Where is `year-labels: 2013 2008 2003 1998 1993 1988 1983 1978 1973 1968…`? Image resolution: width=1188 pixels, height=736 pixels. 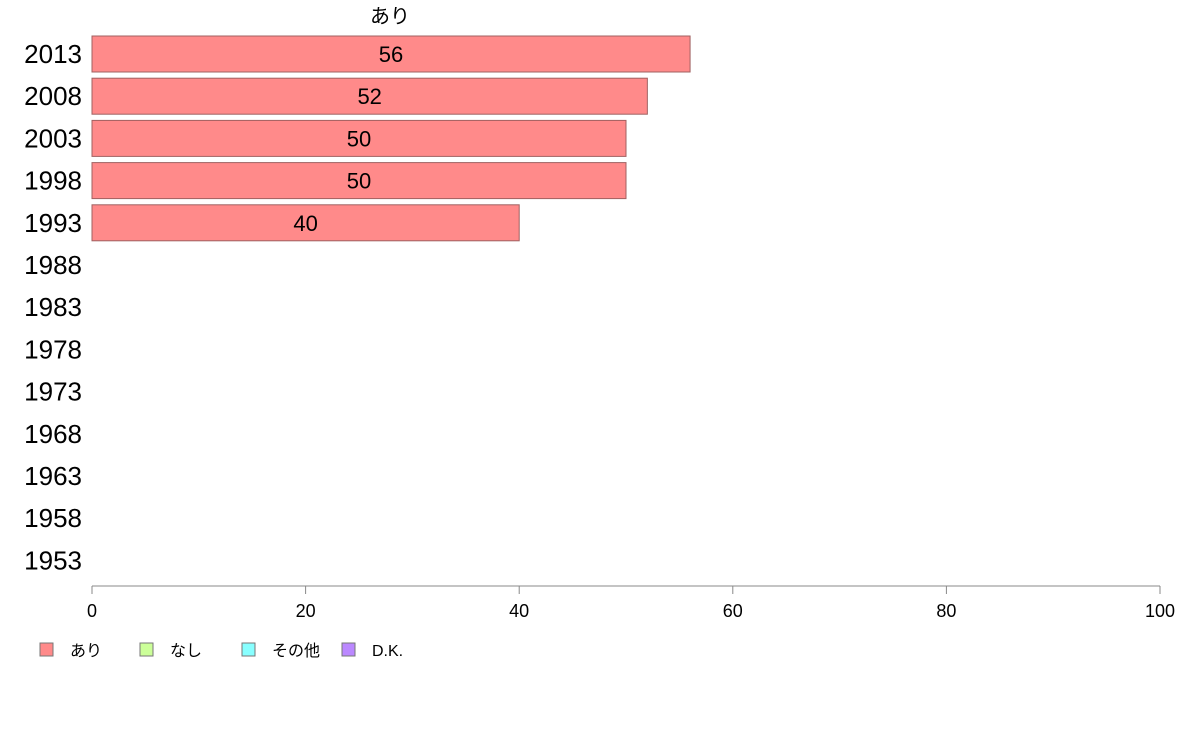 year-labels: 2013 2008 2003 1998 1993 1988 1983 1978 1973 1968… is located at coordinates (53, 307).